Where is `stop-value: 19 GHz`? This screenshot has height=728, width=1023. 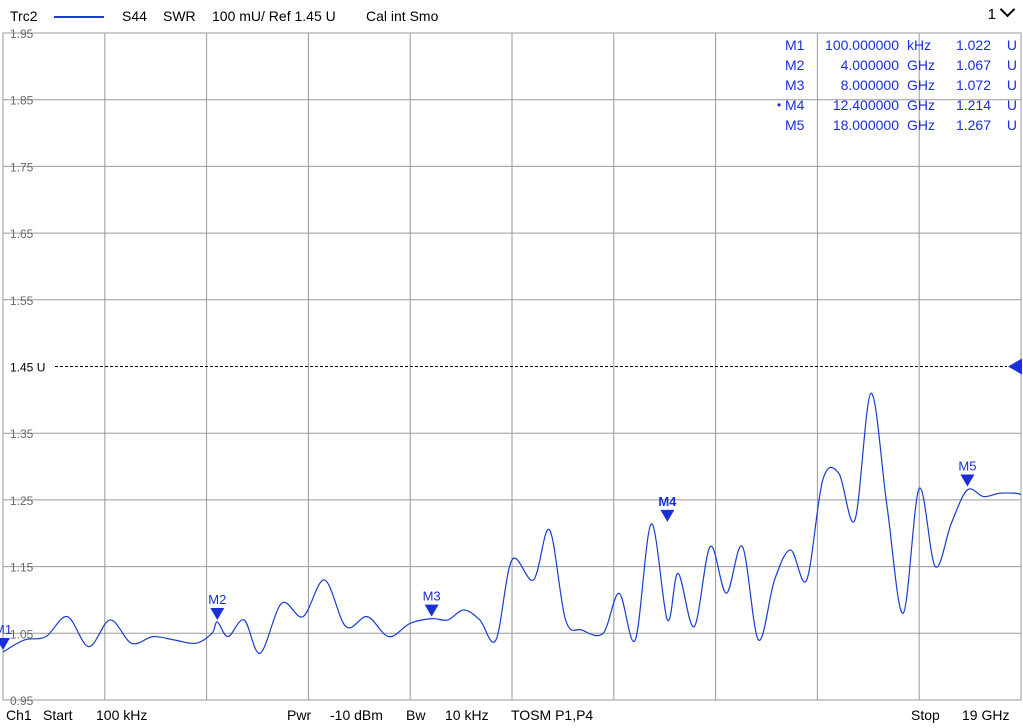 stop-value: 19 GHz is located at coordinates (986, 715).